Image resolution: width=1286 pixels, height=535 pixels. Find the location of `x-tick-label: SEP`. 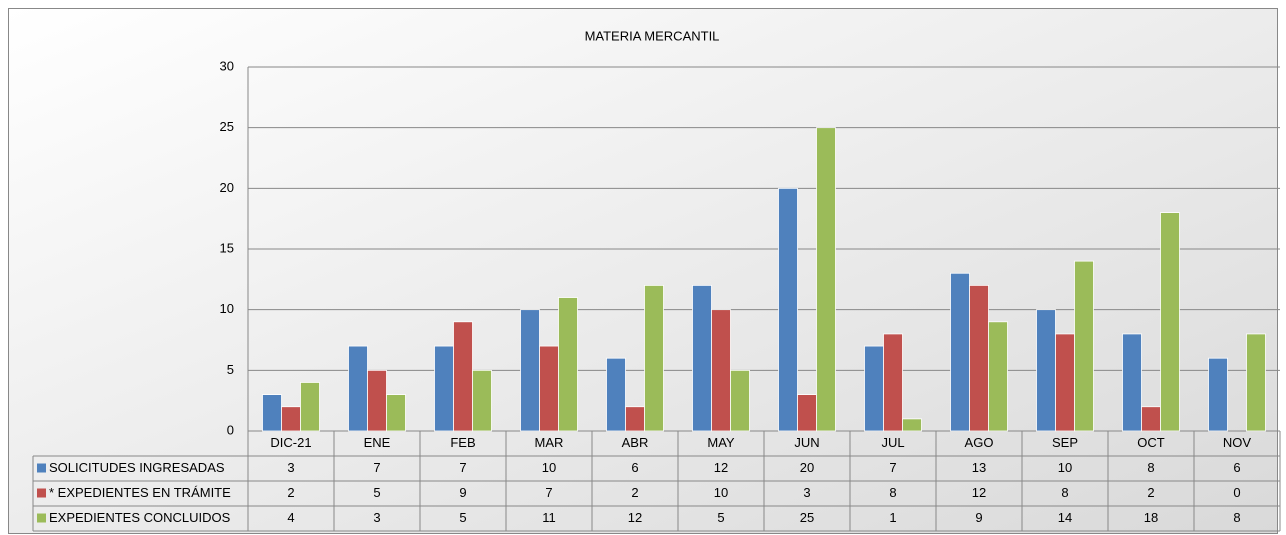

x-tick-label: SEP is located at coordinates (1065, 442).